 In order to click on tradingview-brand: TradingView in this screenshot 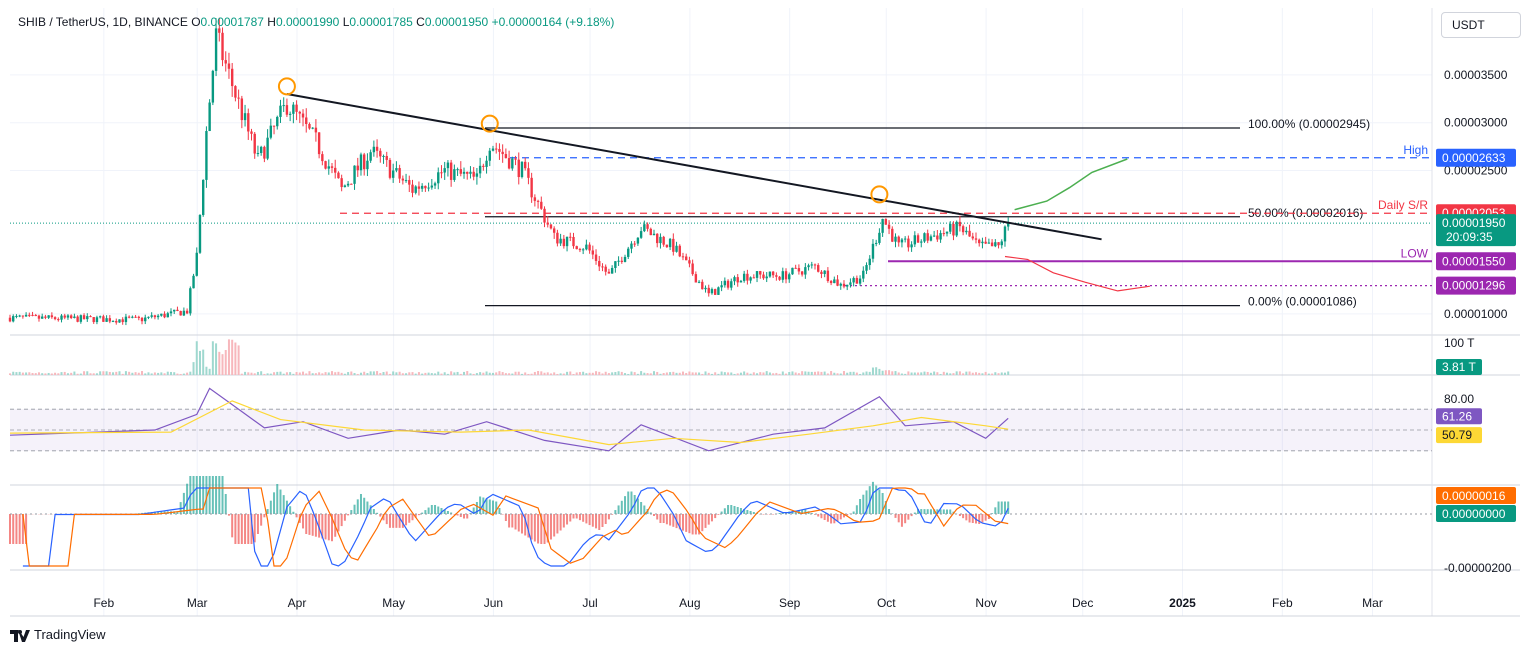, I will do `click(58, 634)`.